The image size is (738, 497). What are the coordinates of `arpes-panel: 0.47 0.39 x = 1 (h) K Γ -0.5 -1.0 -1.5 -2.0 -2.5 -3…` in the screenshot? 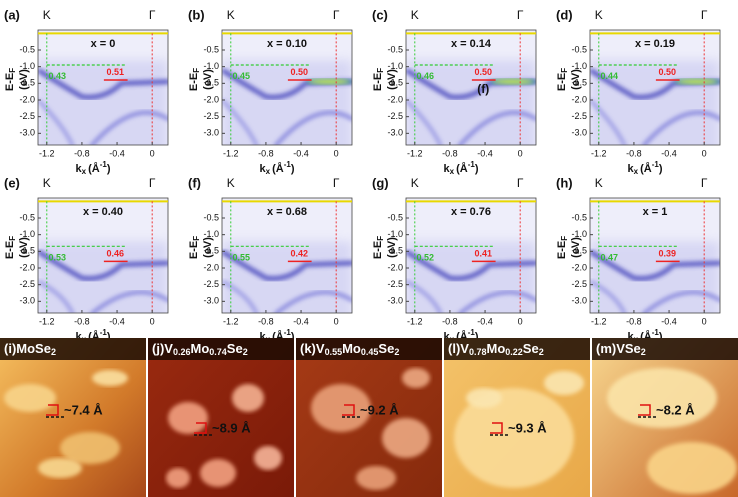 It's located at (638, 259).